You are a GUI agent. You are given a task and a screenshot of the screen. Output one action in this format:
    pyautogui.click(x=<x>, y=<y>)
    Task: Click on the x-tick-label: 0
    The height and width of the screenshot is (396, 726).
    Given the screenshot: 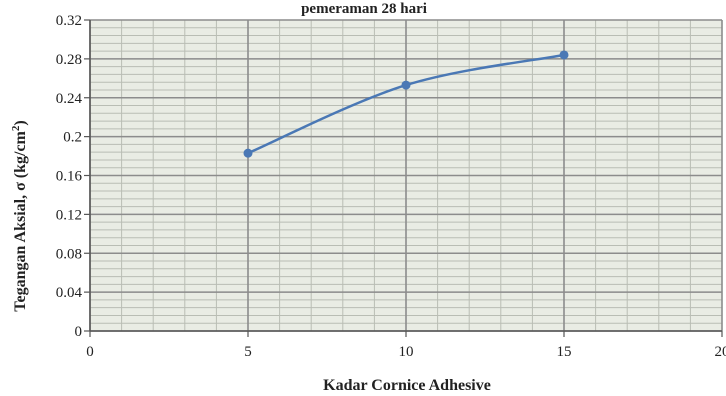 What is the action you would take?
    pyautogui.click(x=90, y=352)
    